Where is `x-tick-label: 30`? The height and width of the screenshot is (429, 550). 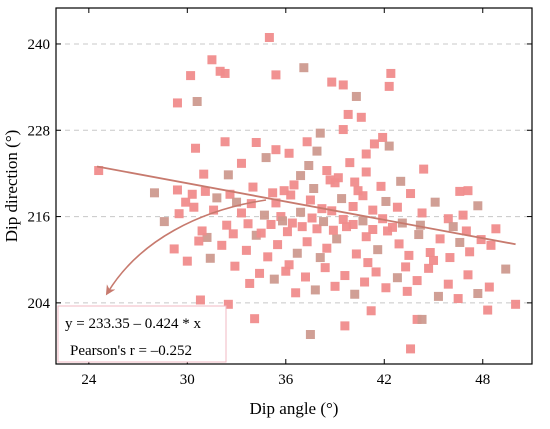 x-tick-label: 30 is located at coordinates (187, 380).